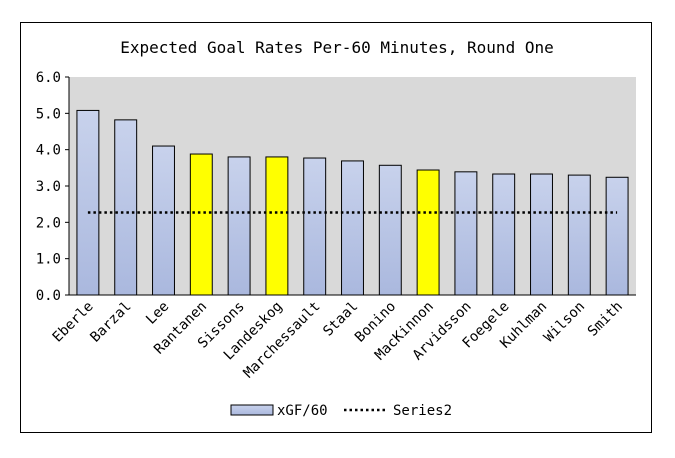 The width and height of the screenshot is (675, 458). Describe the element at coordinates (126, 207) in the screenshot. I see `bar-barzal` at that location.